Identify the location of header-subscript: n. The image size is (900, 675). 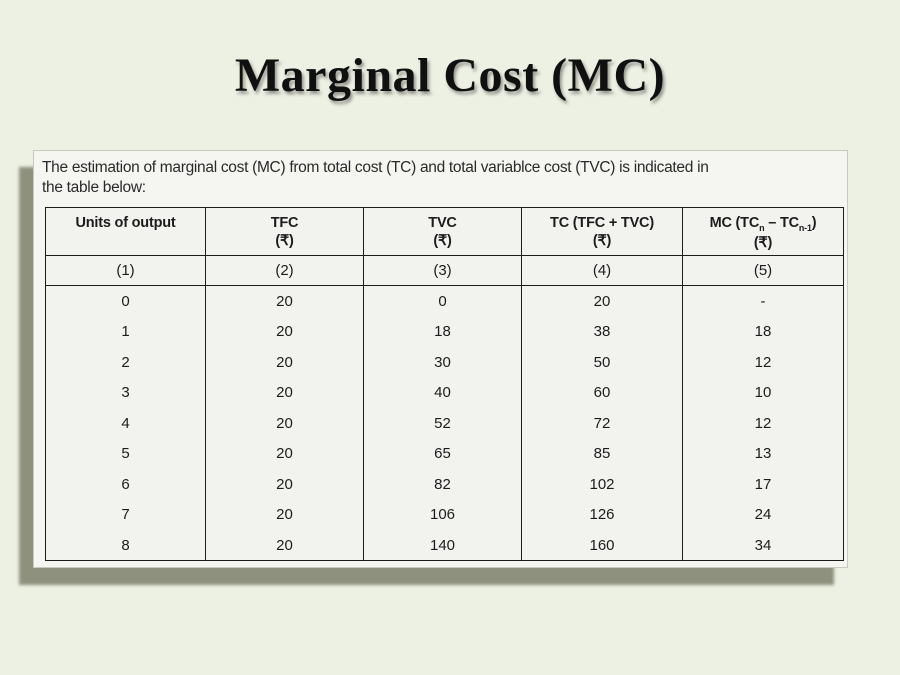
(762, 227).